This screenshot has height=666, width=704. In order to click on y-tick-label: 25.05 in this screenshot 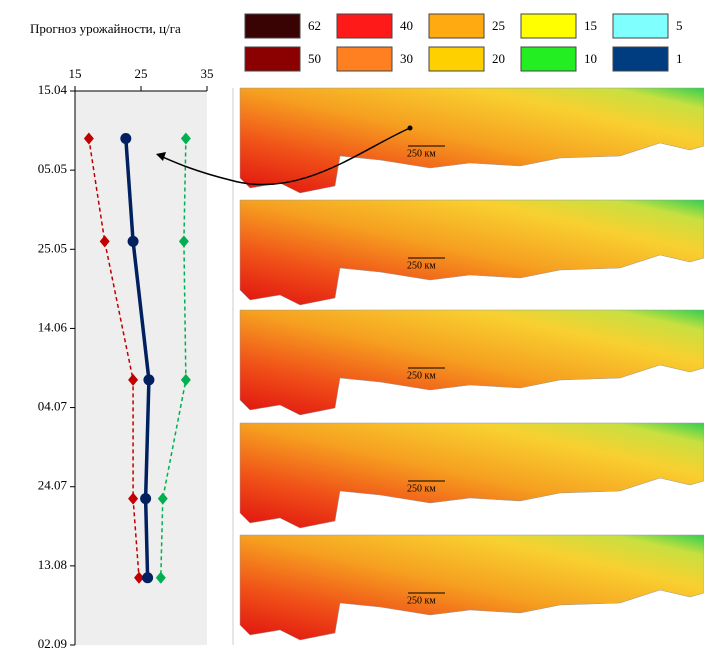, I will do `click(52, 247)`.